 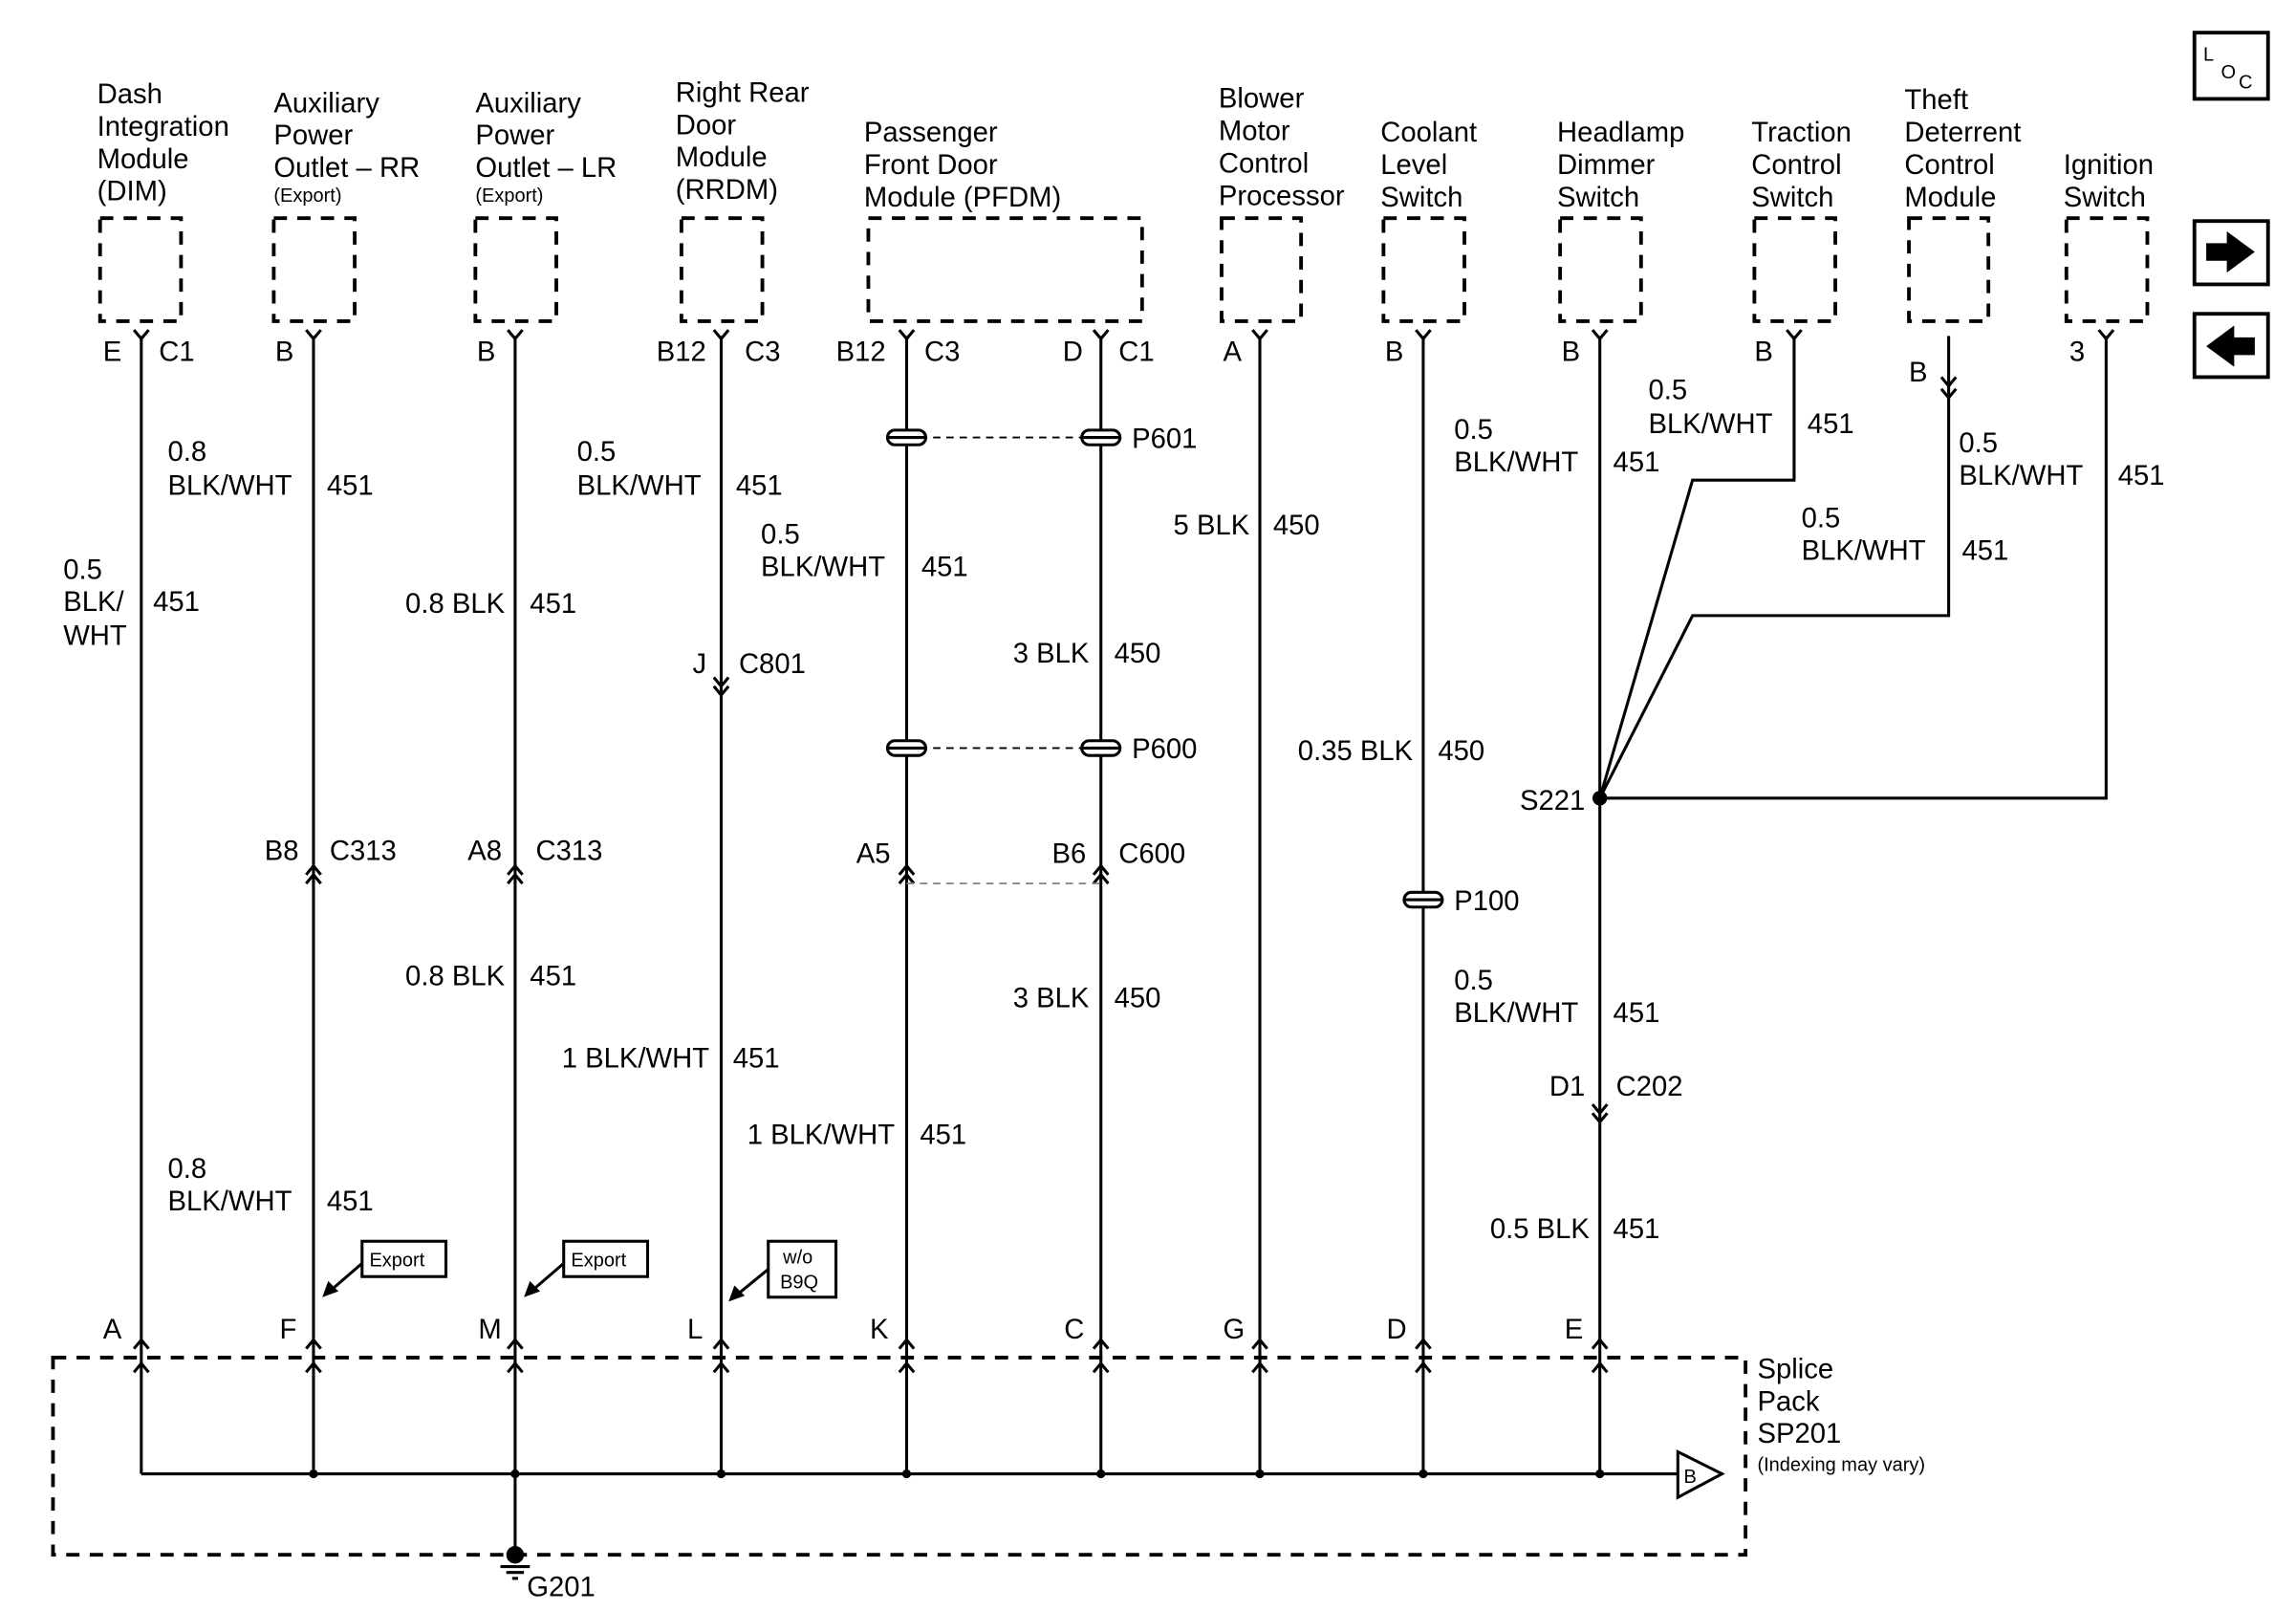 I want to click on svg-text: Blower, so click(x=1262, y=99).